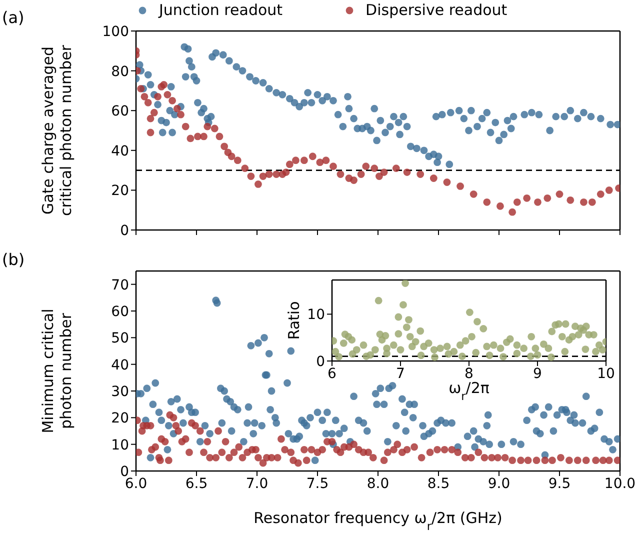 The width and height of the screenshot is (639, 535). What do you see at coordinates (13, 259) in the screenshot?
I see `text: (b)` at bounding box center [13, 259].